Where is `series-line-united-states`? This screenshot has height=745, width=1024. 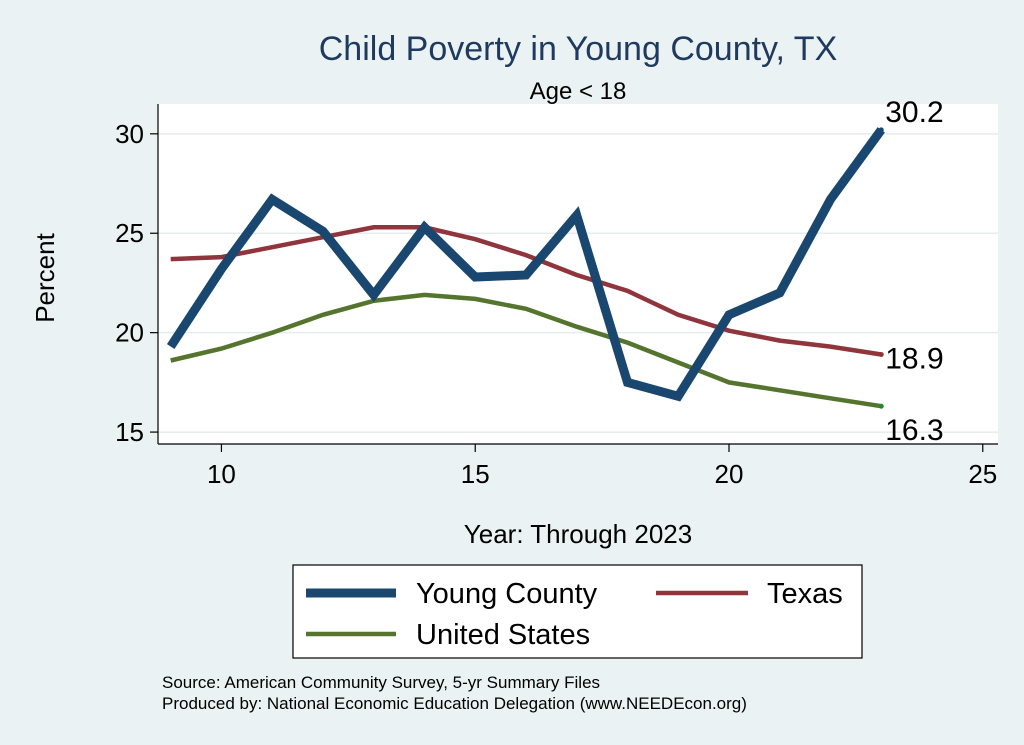
series-line-united-states is located at coordinates (526, 350).